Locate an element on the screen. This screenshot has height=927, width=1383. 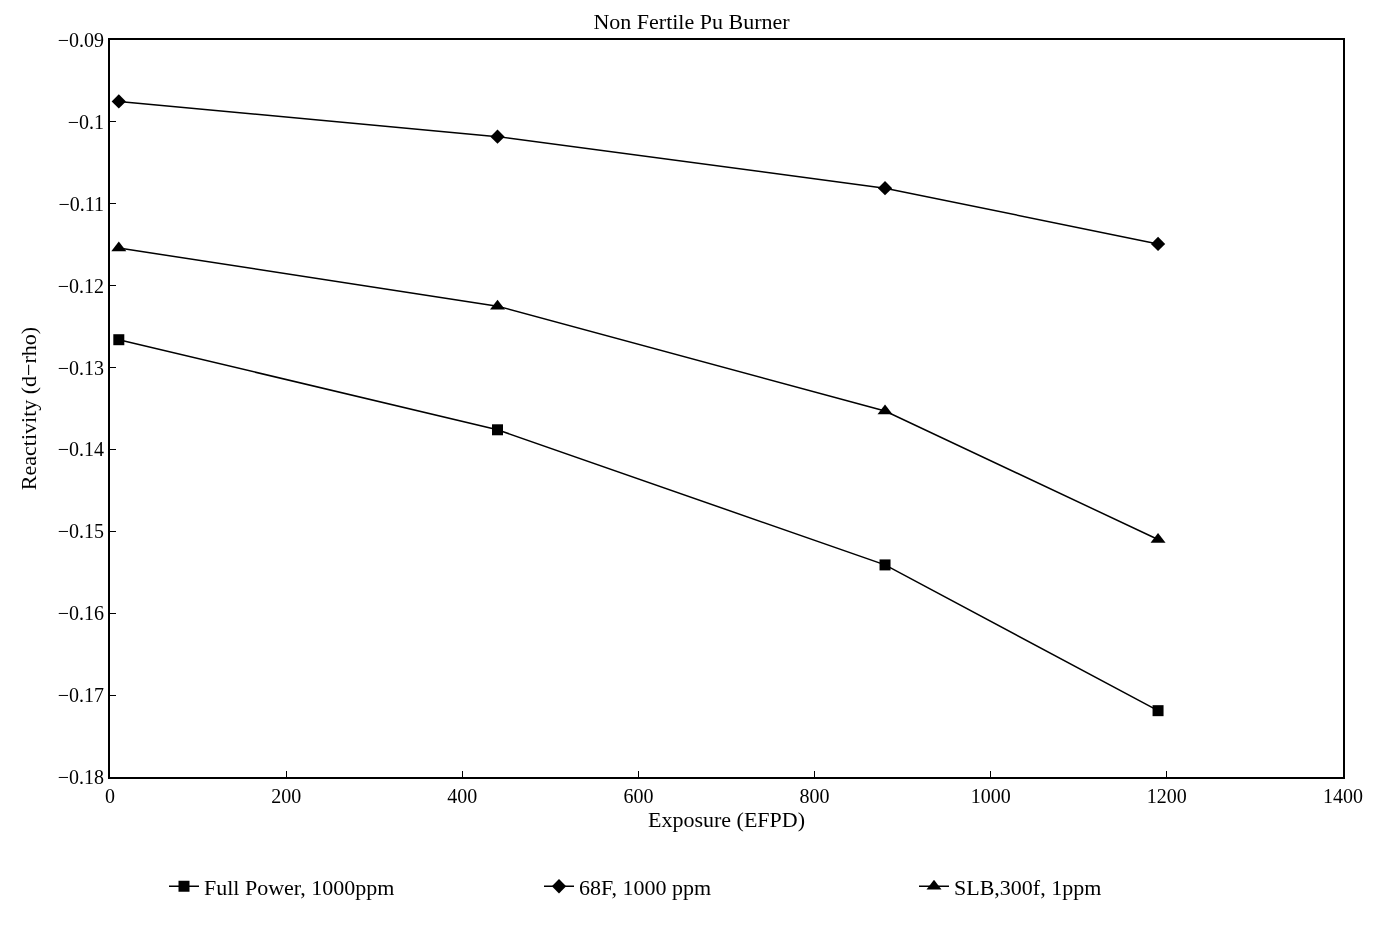
x-tick-label: 1200 is located at coordinates (1166, 796).